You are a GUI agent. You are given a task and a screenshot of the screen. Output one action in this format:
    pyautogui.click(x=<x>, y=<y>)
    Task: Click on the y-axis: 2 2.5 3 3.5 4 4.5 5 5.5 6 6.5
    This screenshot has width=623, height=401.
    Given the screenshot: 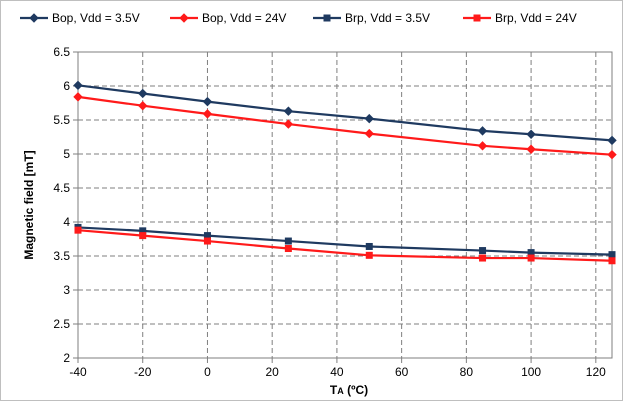 What is the action you would take?
    pyautogui.click(x=65, y=205)
    